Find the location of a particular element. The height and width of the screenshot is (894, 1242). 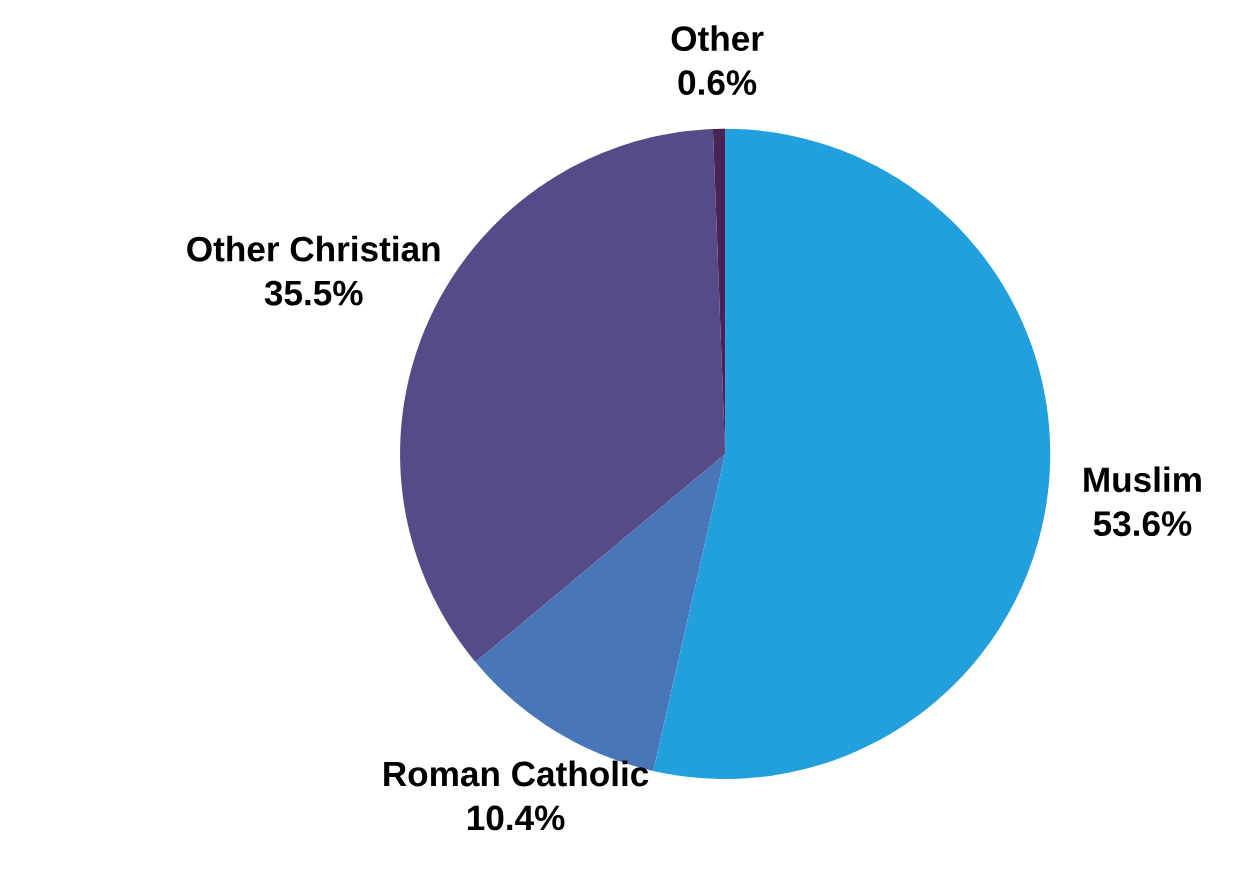

slice-label: Muslim is located at coordinates (1142, 479).